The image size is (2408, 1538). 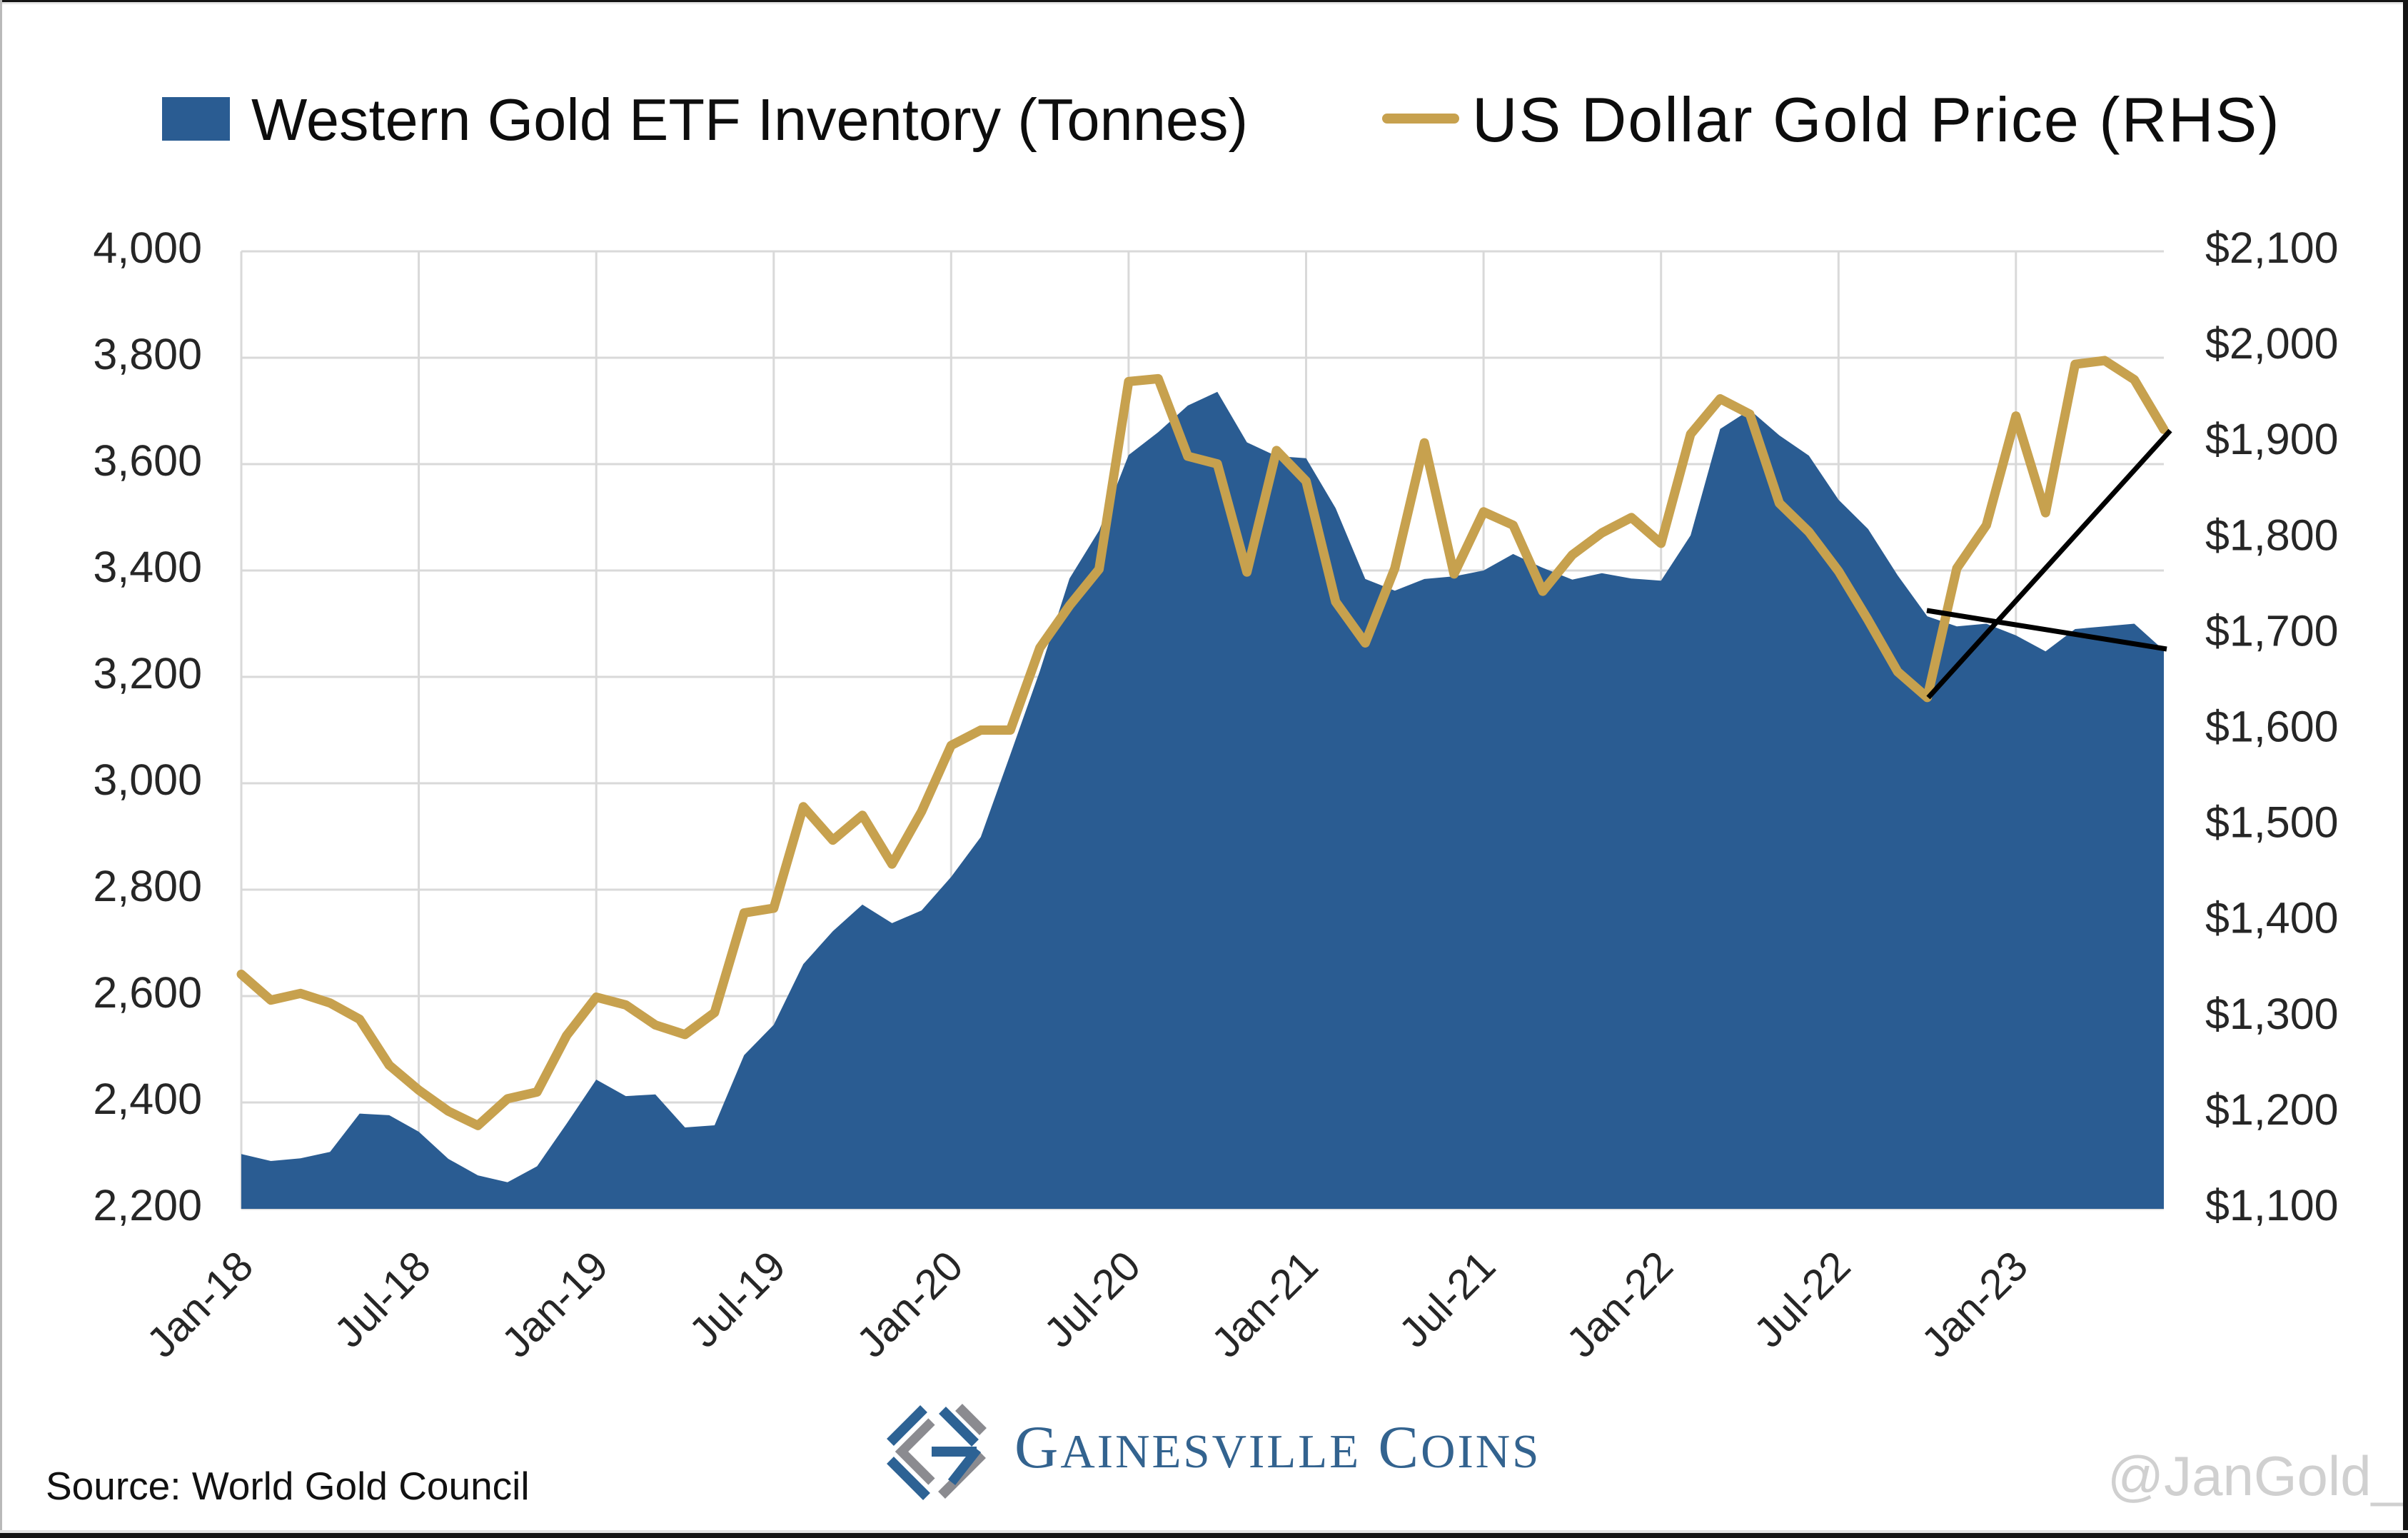 What do you see at coordinates (288, 1486) in the screenshot?
I see `svg-text: Source: World Gold Council` at bounding box center [288, 1486].